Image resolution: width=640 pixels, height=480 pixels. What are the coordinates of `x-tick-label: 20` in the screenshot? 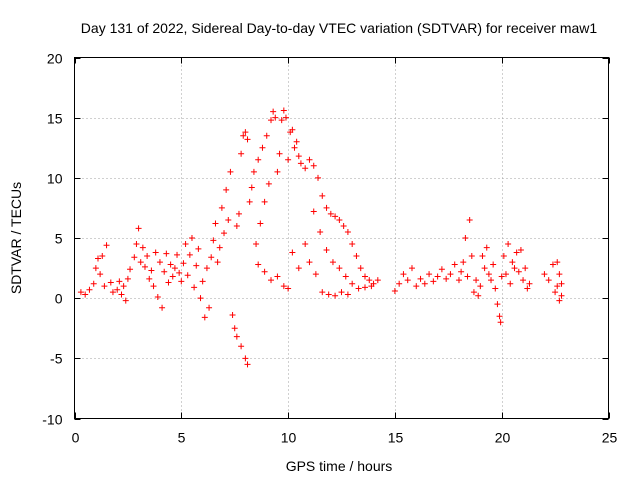 It's located at (503, 438).